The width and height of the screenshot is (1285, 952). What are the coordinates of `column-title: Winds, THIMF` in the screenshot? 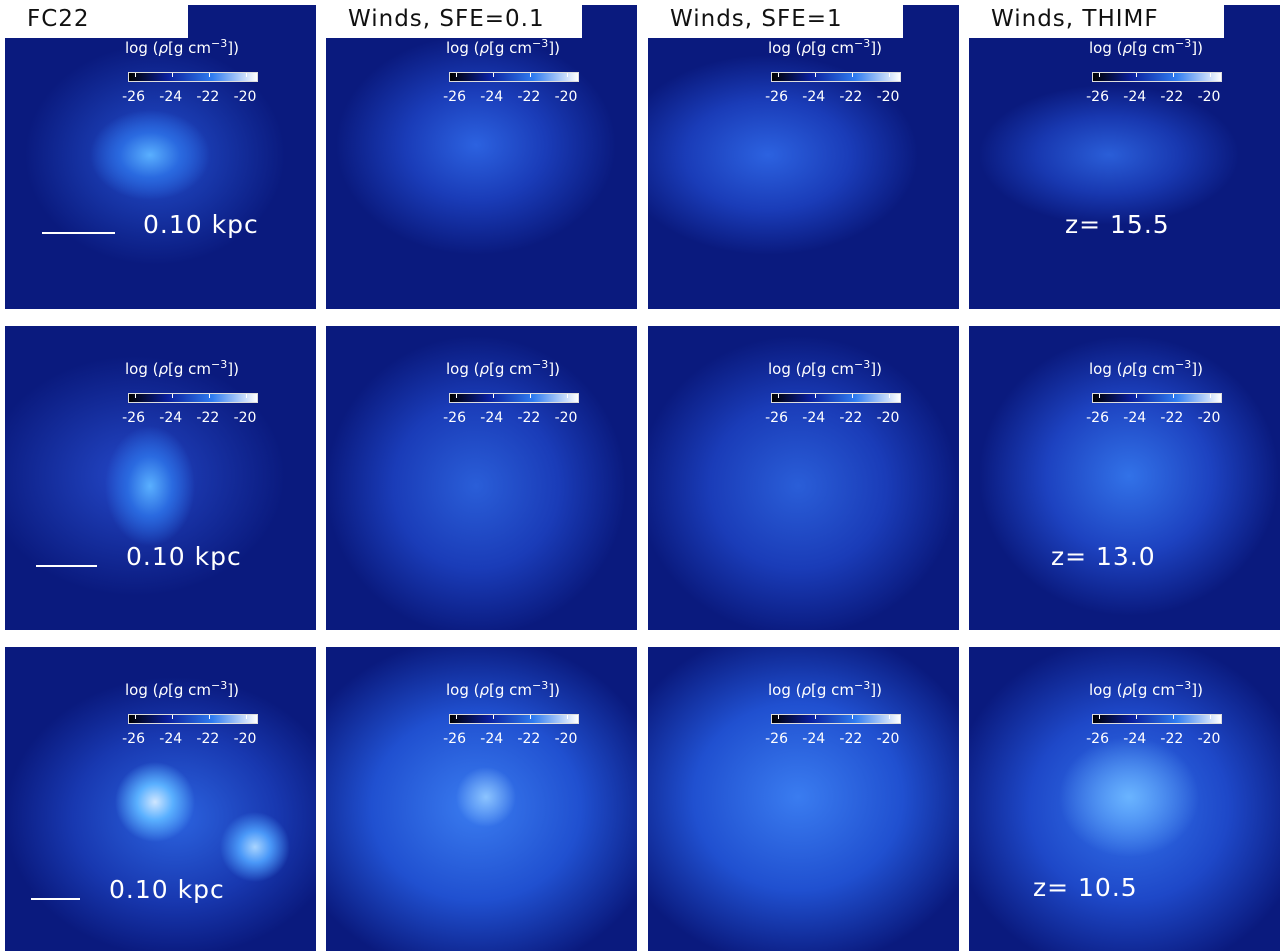 It's located at (1096, 19).